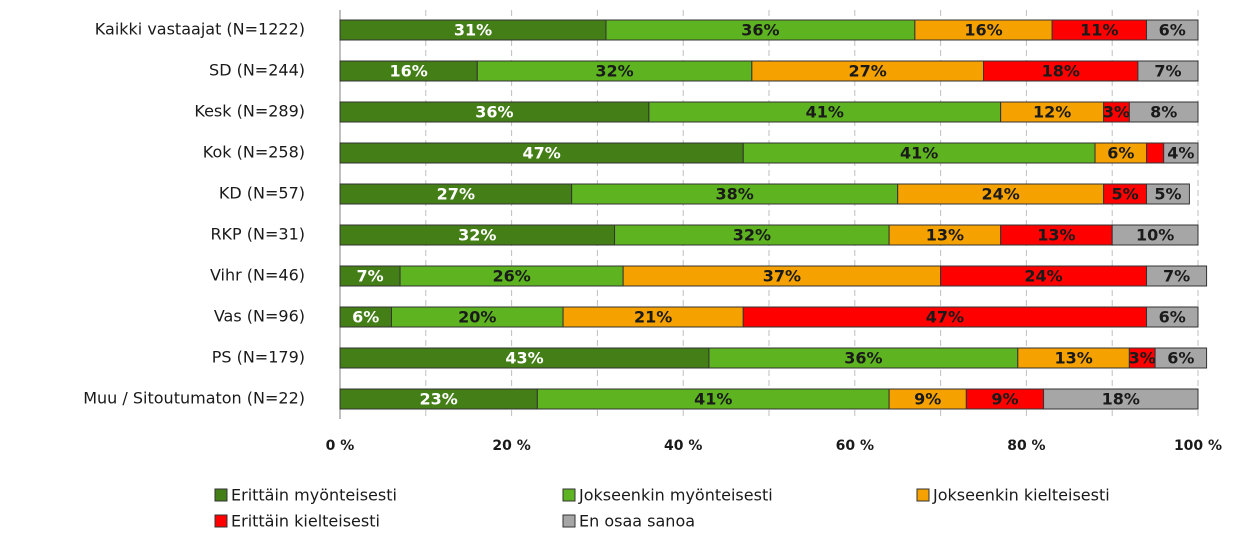 The height and width of the screenshot is (535, 1245). Describe the element at coordinates (314, 495) in the screenshot. I see `legend-label: Erittäin myönteisesti` at that location.